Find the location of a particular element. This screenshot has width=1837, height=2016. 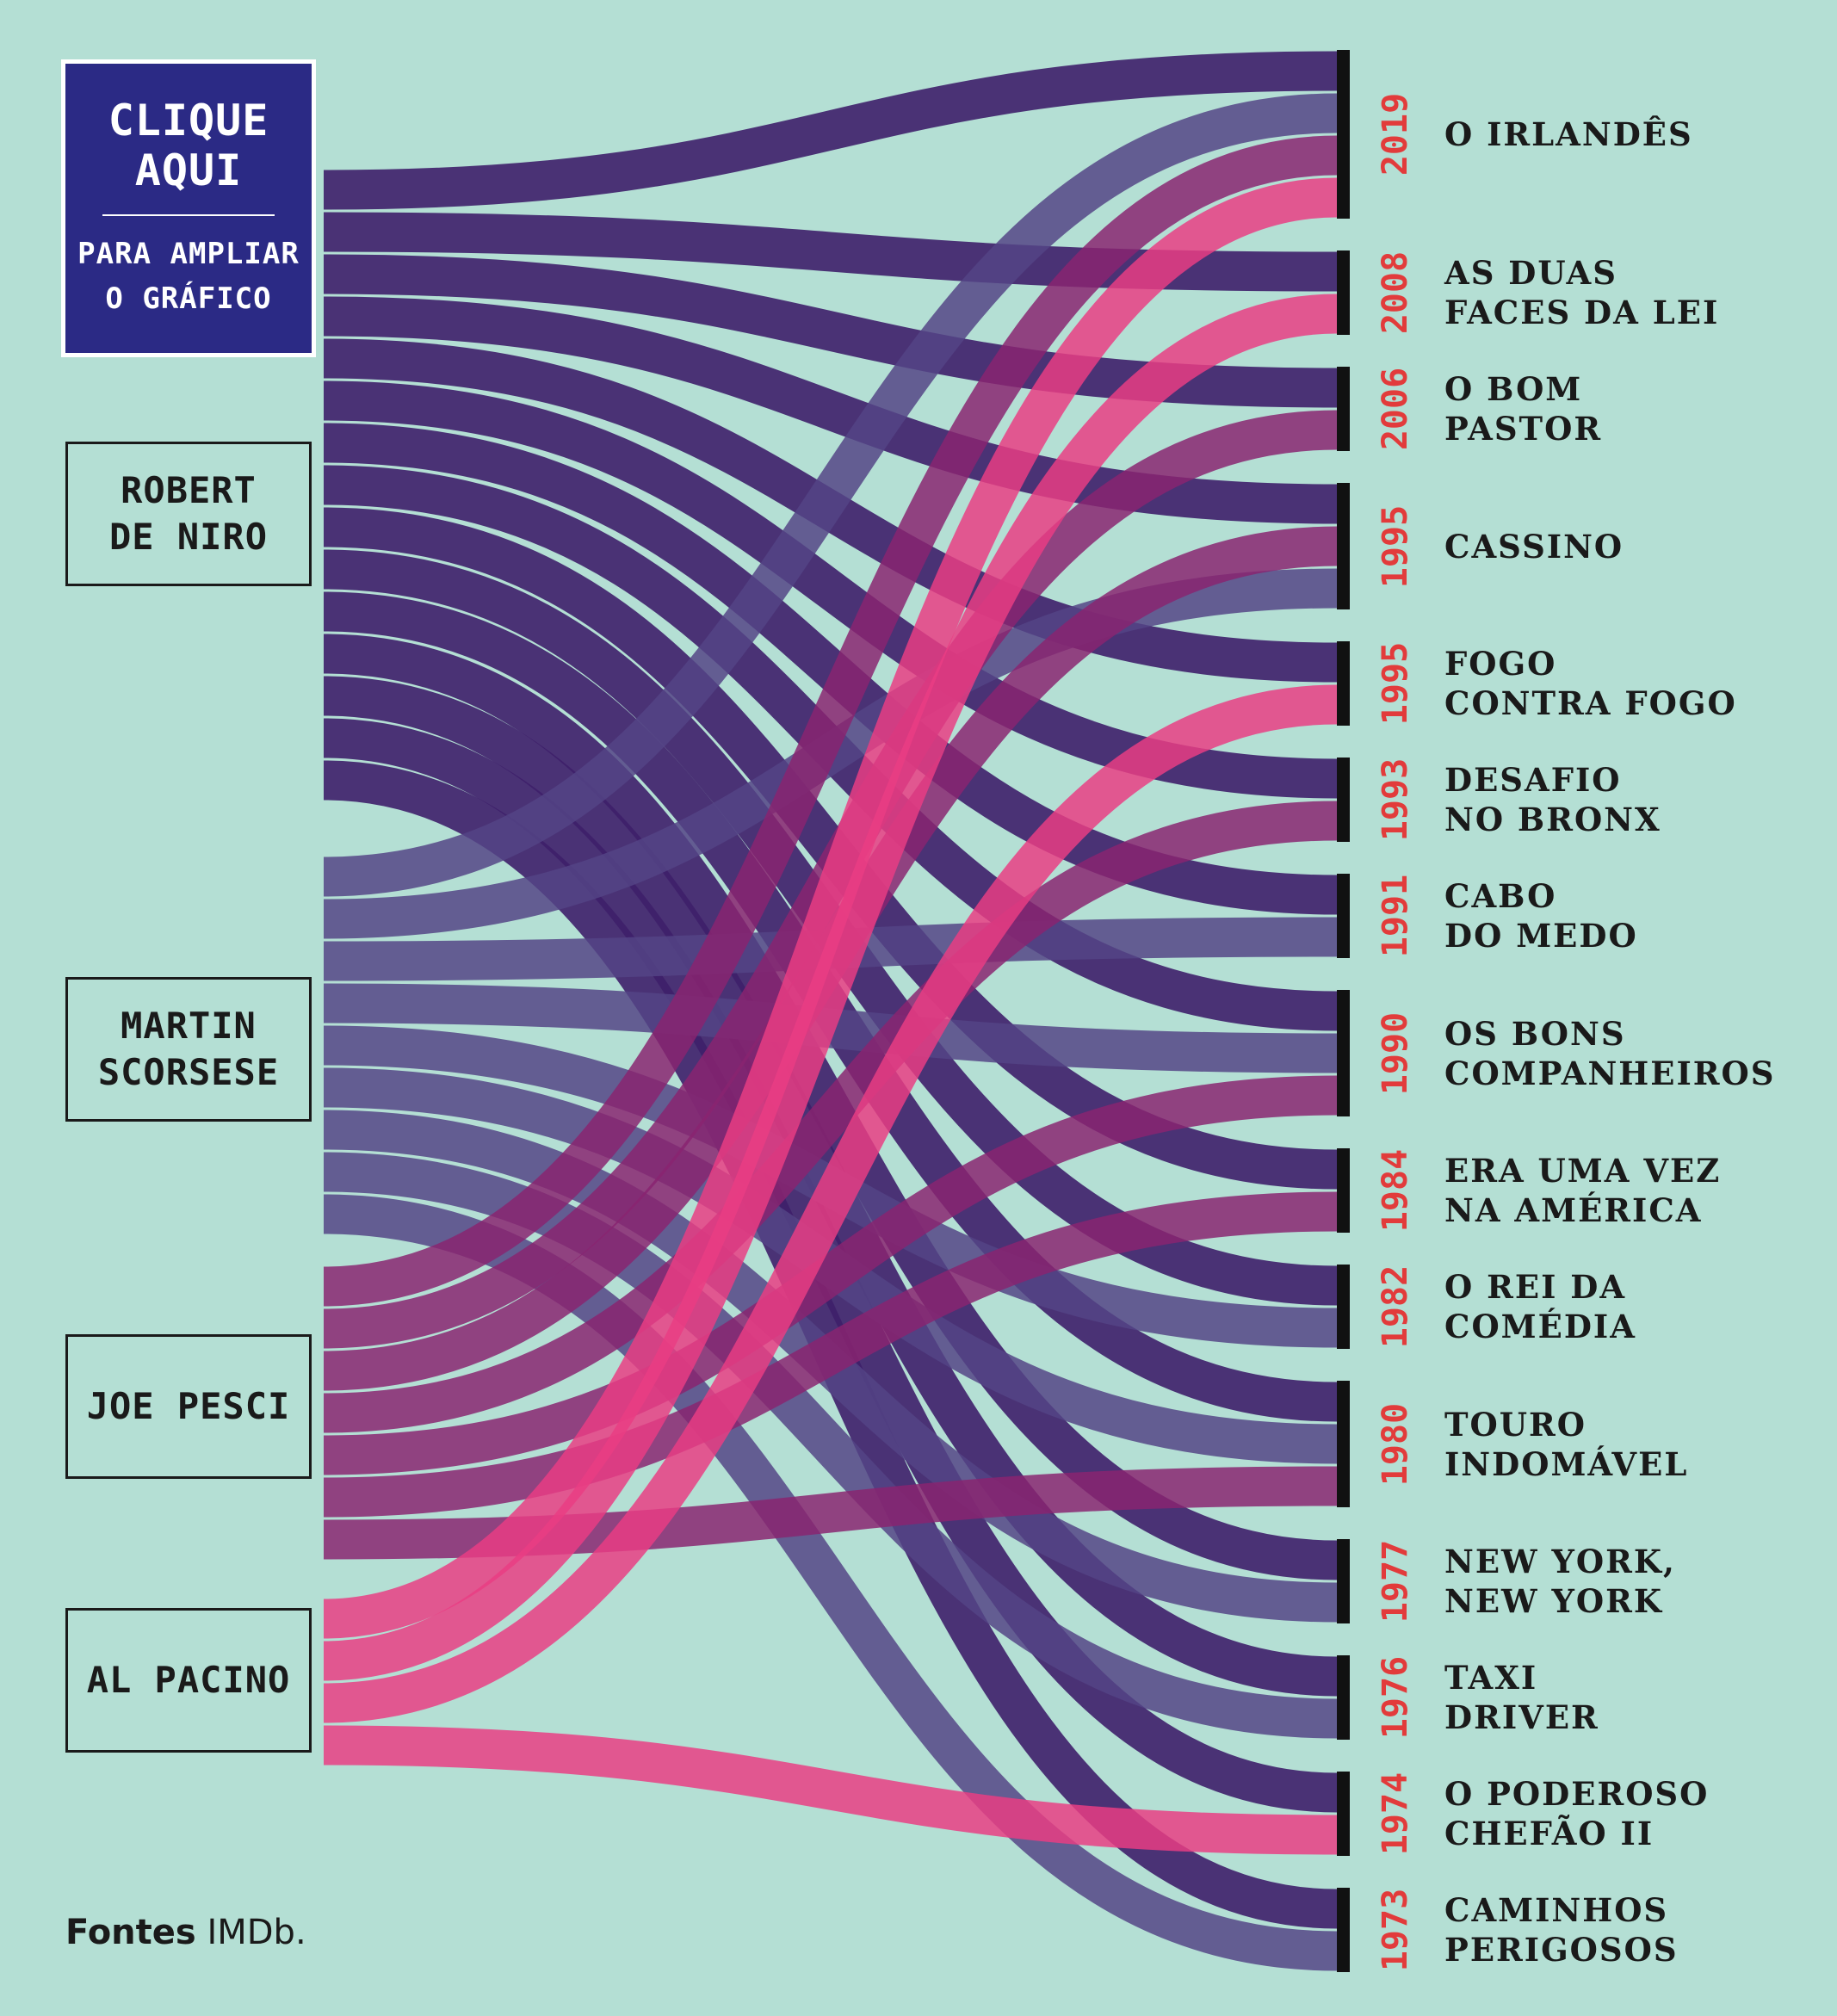

enlarge-chart-button: CLIQUE AQUI PARA AMPLIAR O GRÁFICO is located at coordinates (189, 208).